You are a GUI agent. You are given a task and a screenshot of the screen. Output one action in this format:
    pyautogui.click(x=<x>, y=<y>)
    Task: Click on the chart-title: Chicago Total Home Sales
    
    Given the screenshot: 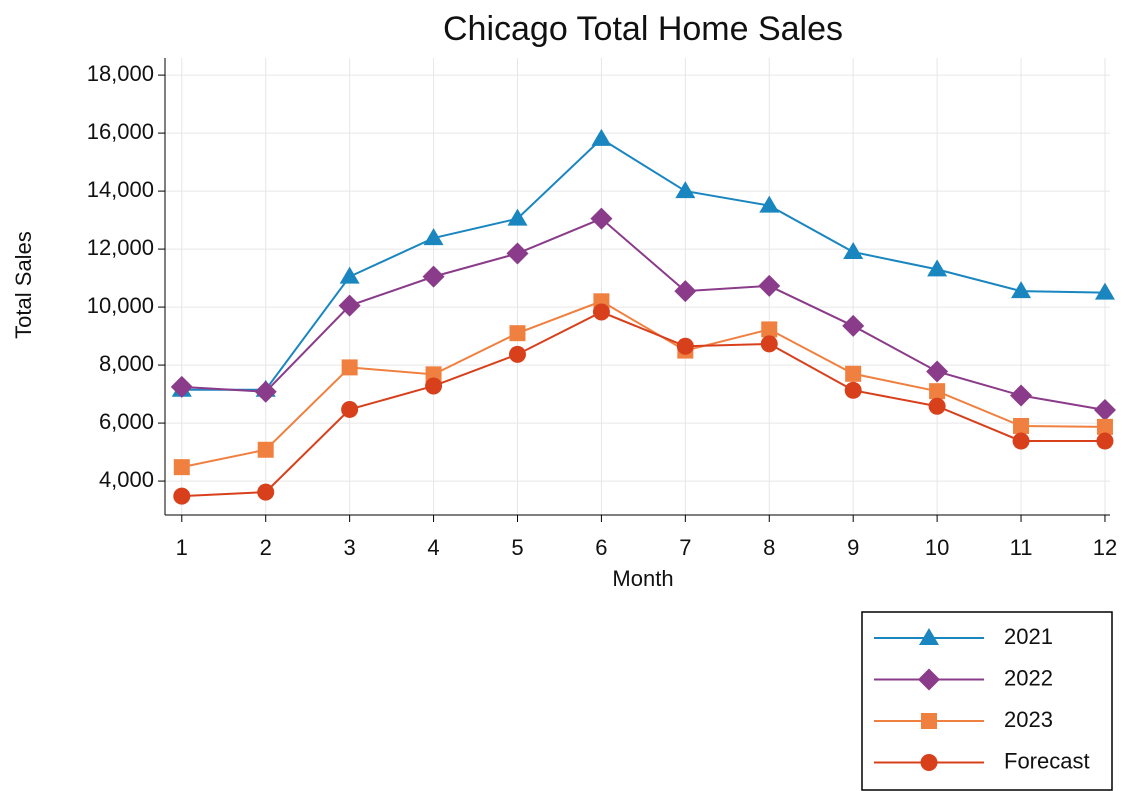 What is the action you would take?
    pyautogui.click(x=643, y=29)
    